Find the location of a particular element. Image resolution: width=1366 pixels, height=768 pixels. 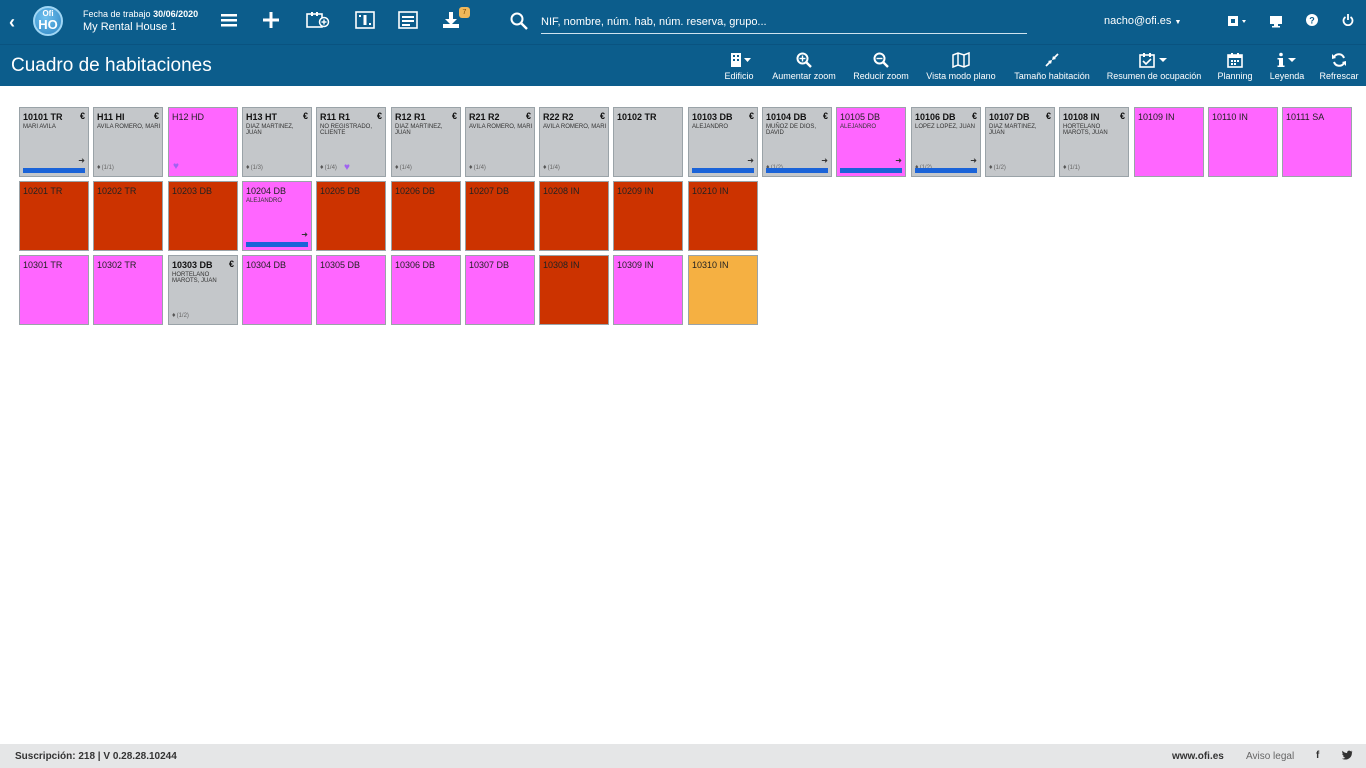

room-tile: 10304 DB is located at coordinates (277, 290).